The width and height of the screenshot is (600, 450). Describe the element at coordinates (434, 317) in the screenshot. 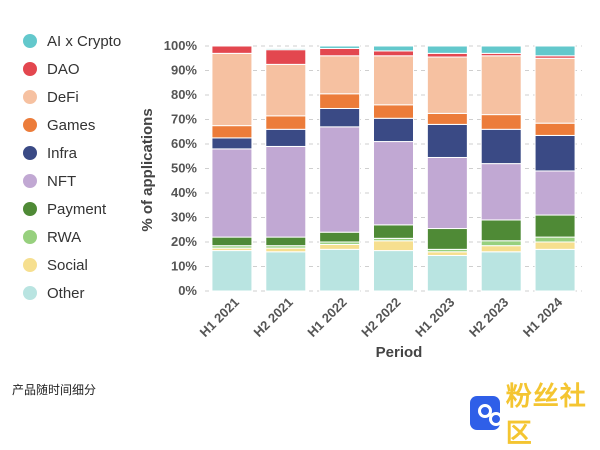

I see `x-tick-label: H1 2023` at that location.